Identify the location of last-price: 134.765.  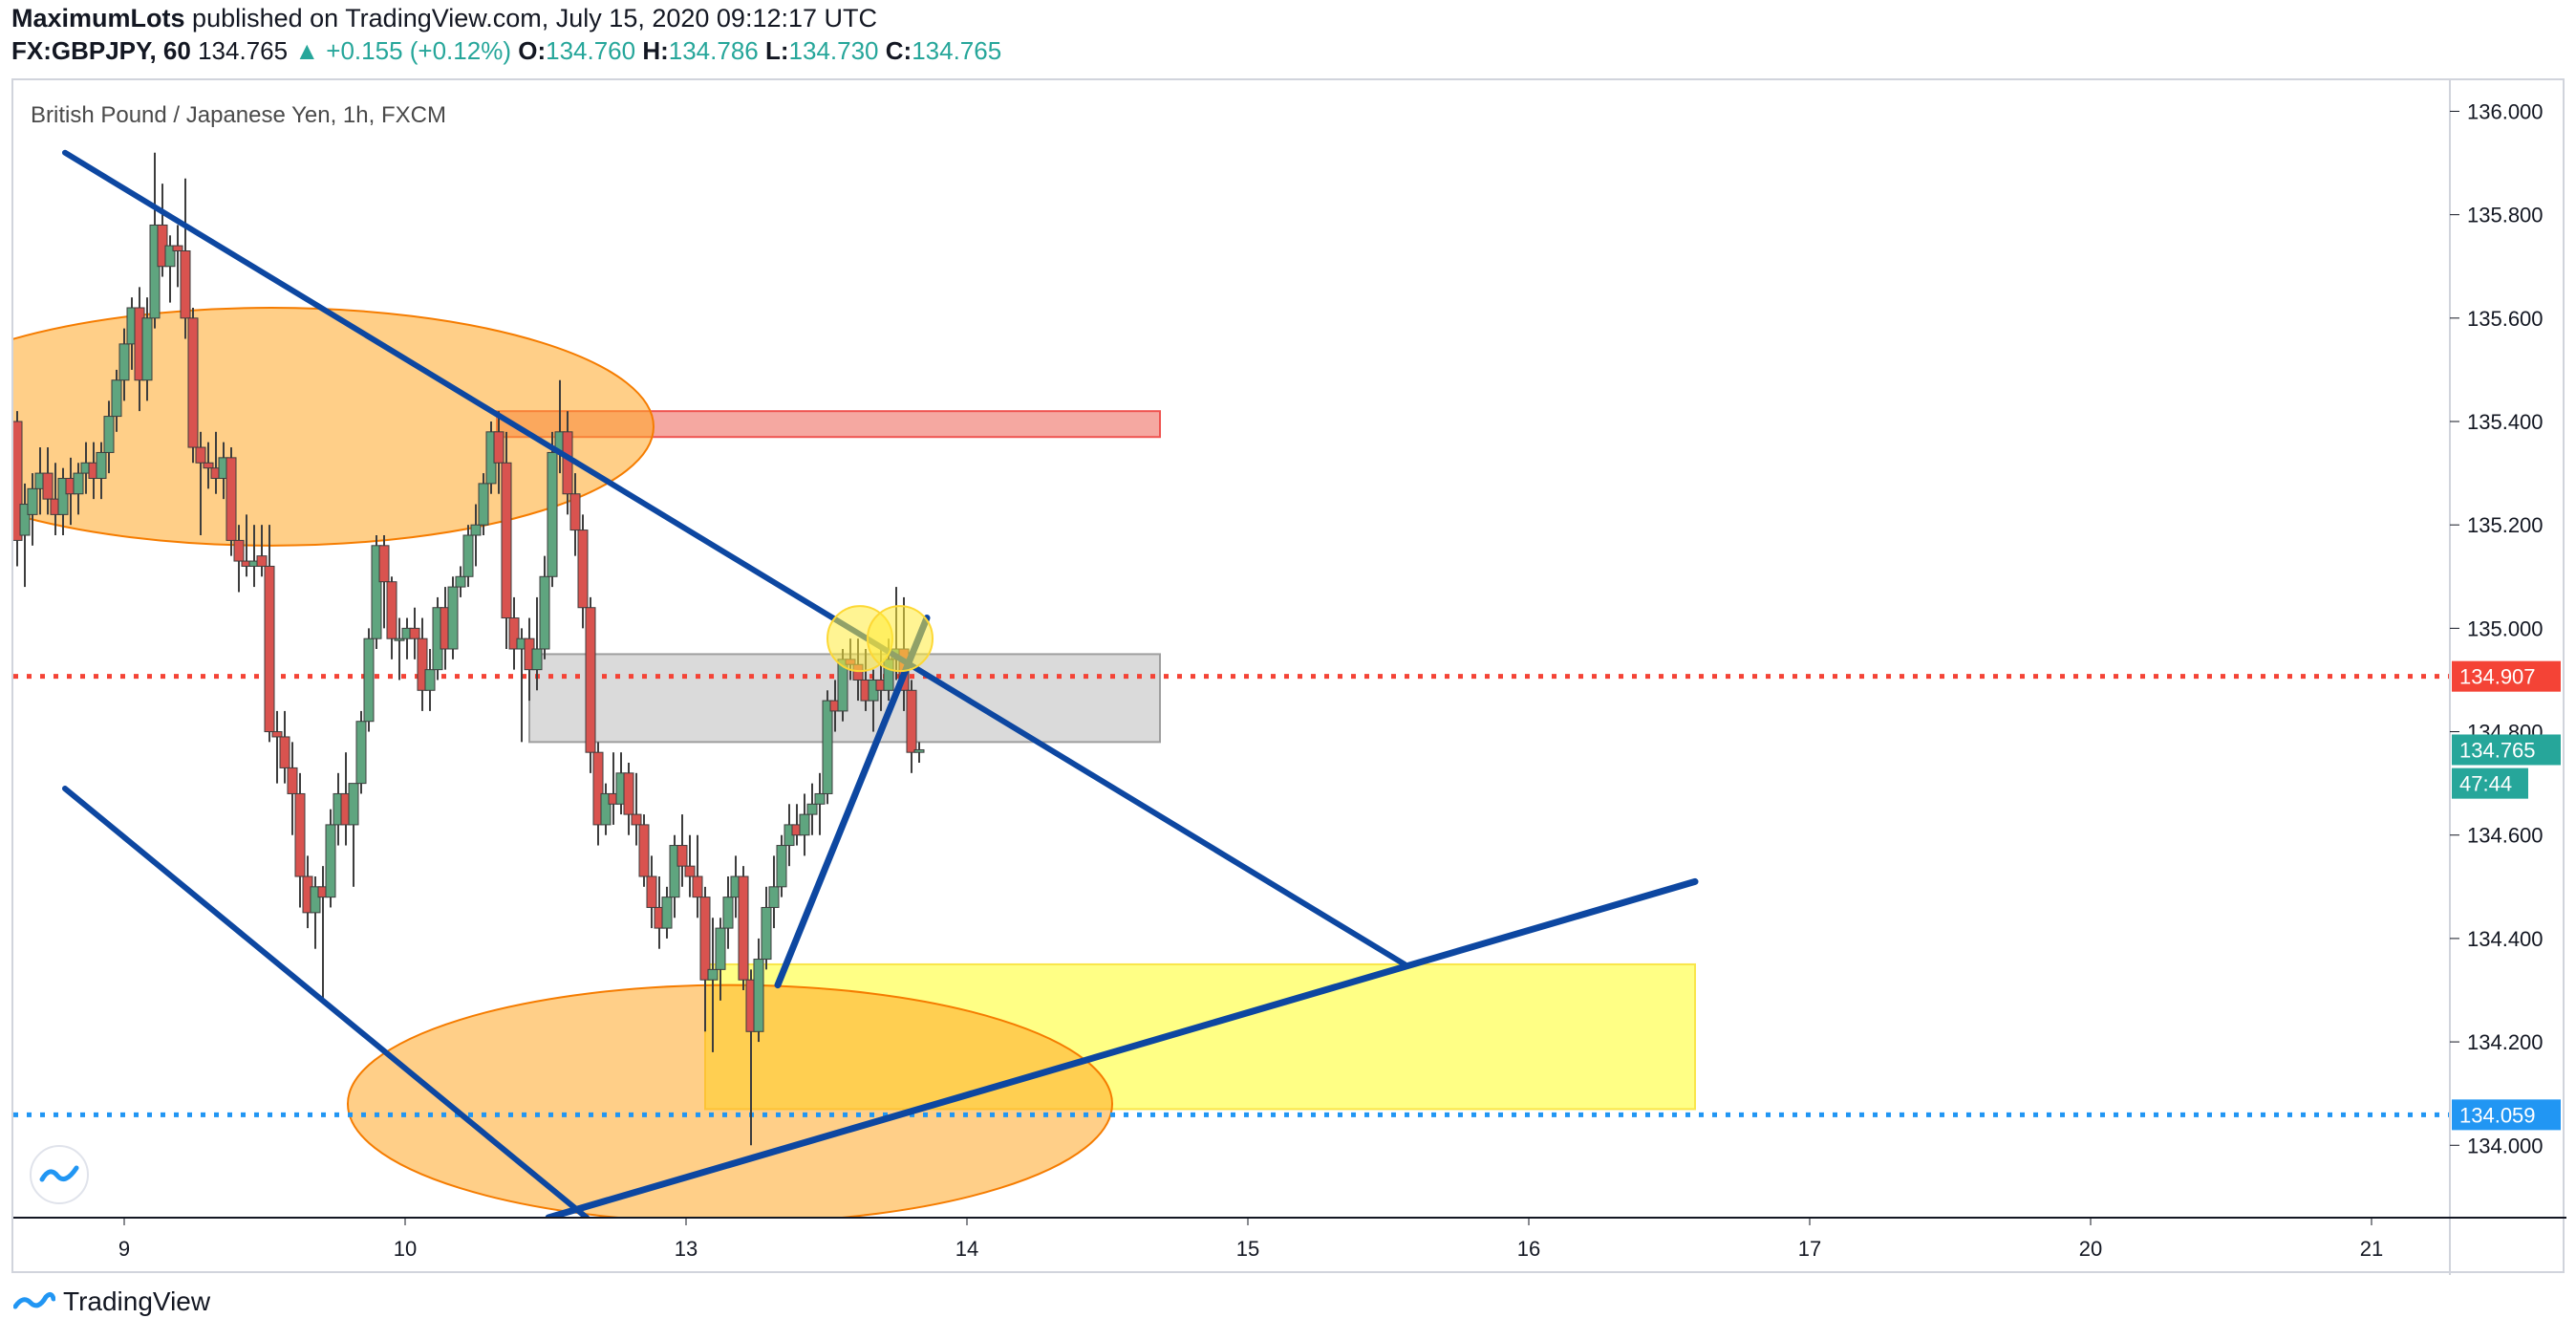
(243, 50).